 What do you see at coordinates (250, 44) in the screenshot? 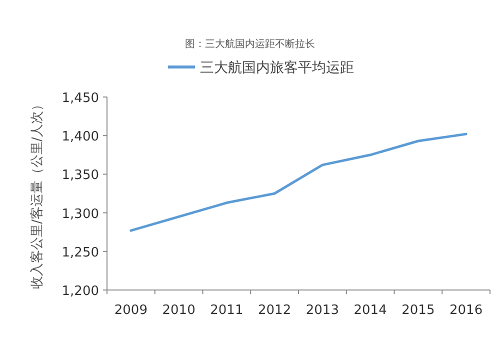
I see `chart-title: 图：三大航国内运距不断拉长` at bounding box center [250, 44].